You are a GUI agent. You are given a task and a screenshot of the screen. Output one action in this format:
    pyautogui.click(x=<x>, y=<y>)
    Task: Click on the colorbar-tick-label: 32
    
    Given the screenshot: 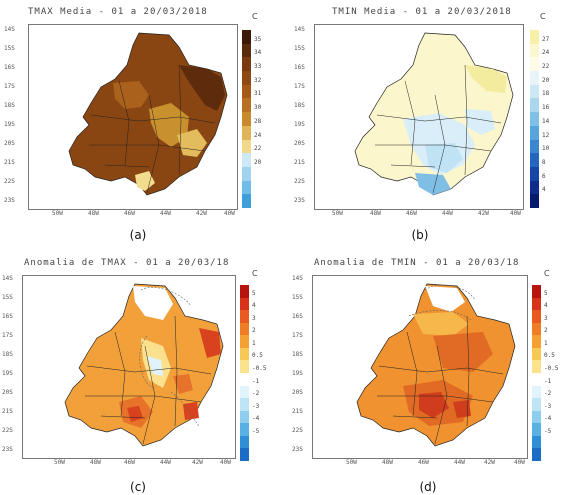 What is the action you would take?
    pyautogui.click(x=258, y=80)
    